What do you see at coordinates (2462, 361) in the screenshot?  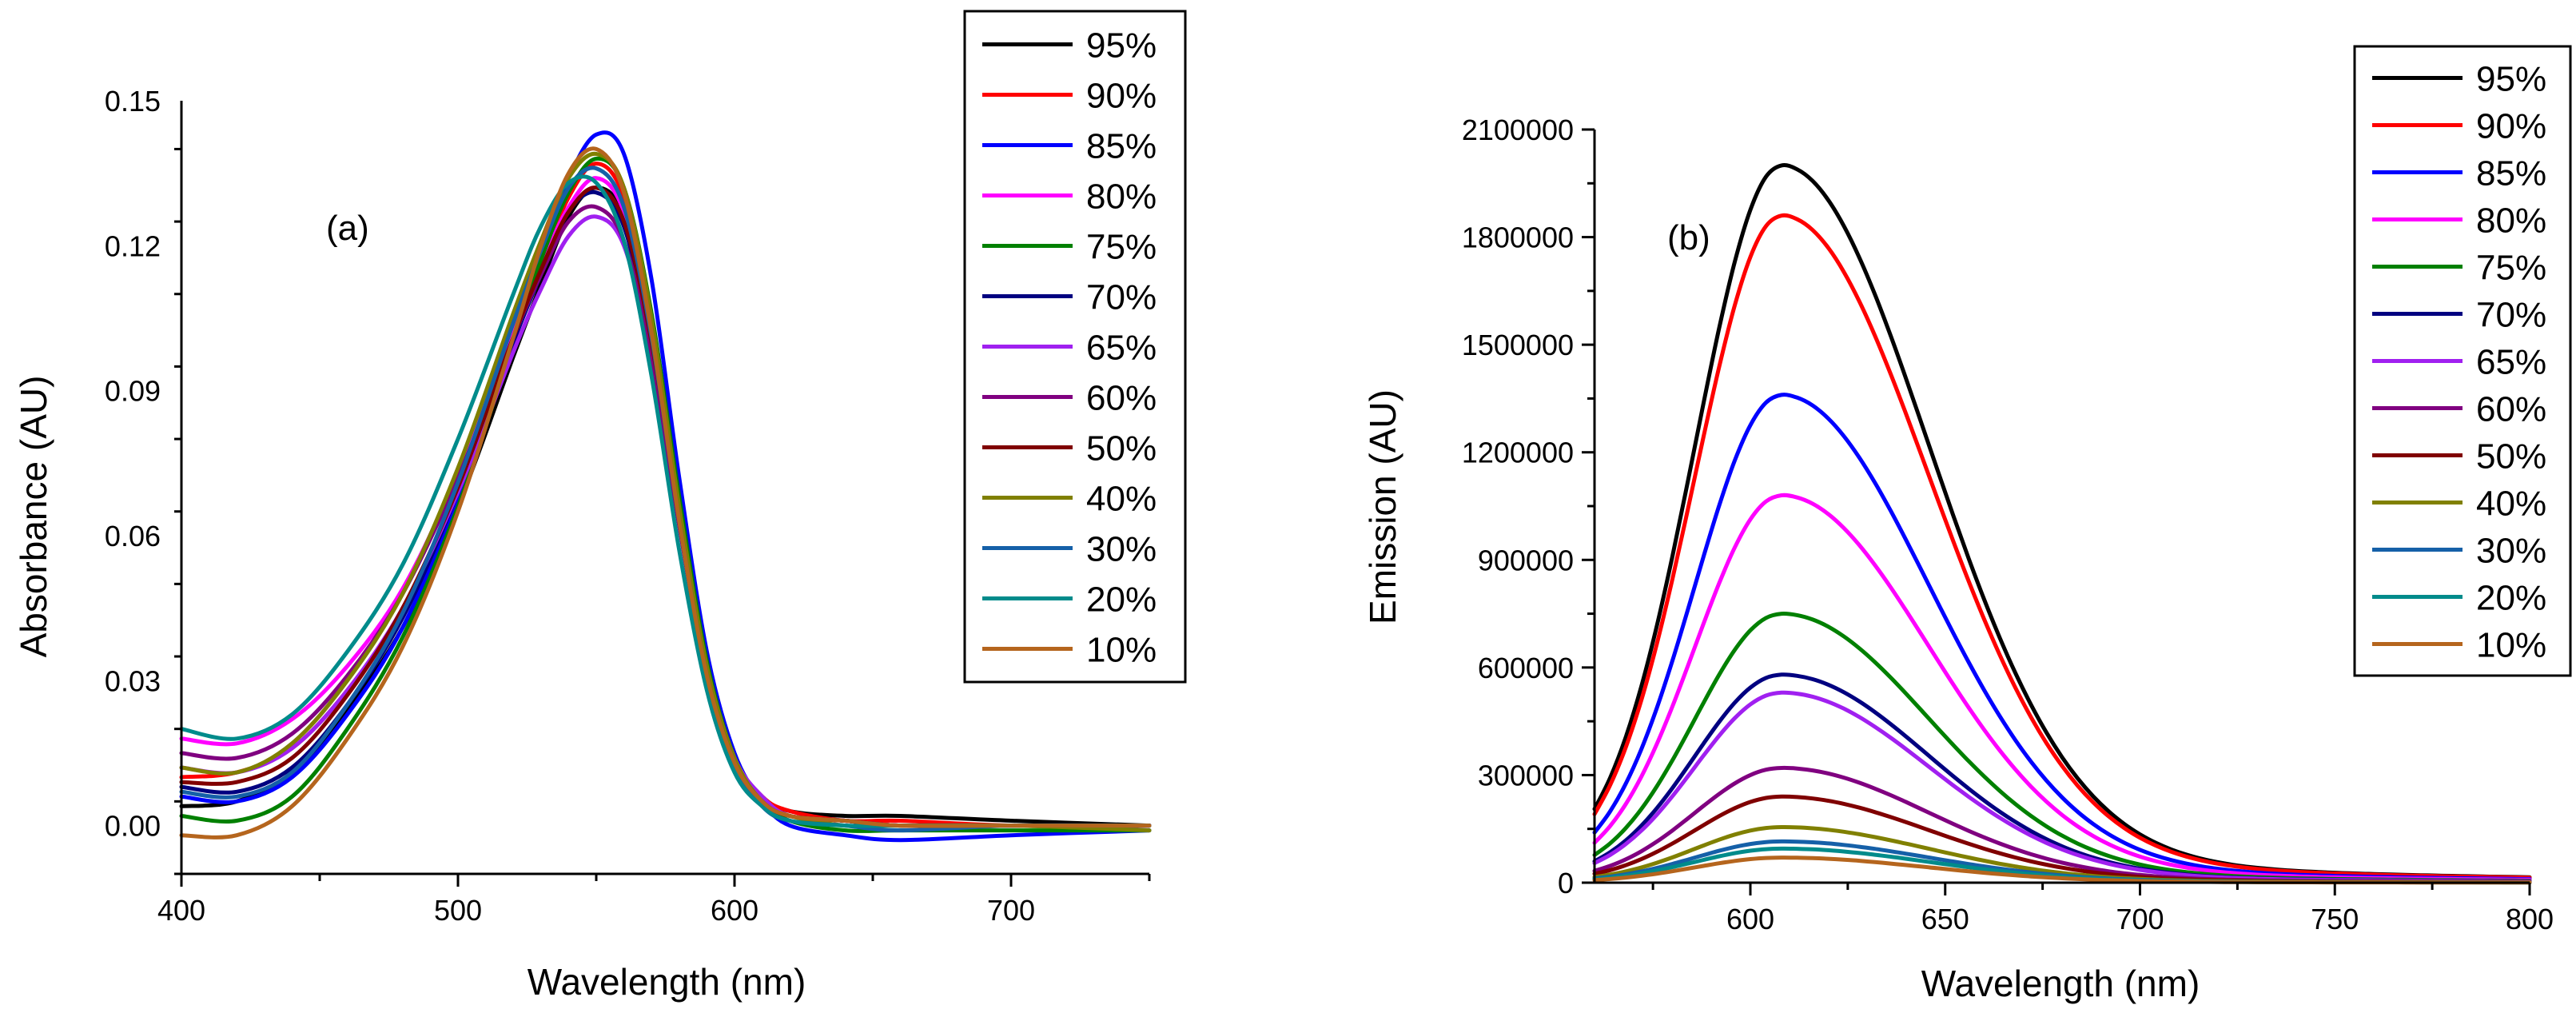 I see `emission-legend: 95% 90% 85% 80% 75% 70% 65% 60% 50% 40% 30% 20% 10%` at bounding box center [2462, 361].